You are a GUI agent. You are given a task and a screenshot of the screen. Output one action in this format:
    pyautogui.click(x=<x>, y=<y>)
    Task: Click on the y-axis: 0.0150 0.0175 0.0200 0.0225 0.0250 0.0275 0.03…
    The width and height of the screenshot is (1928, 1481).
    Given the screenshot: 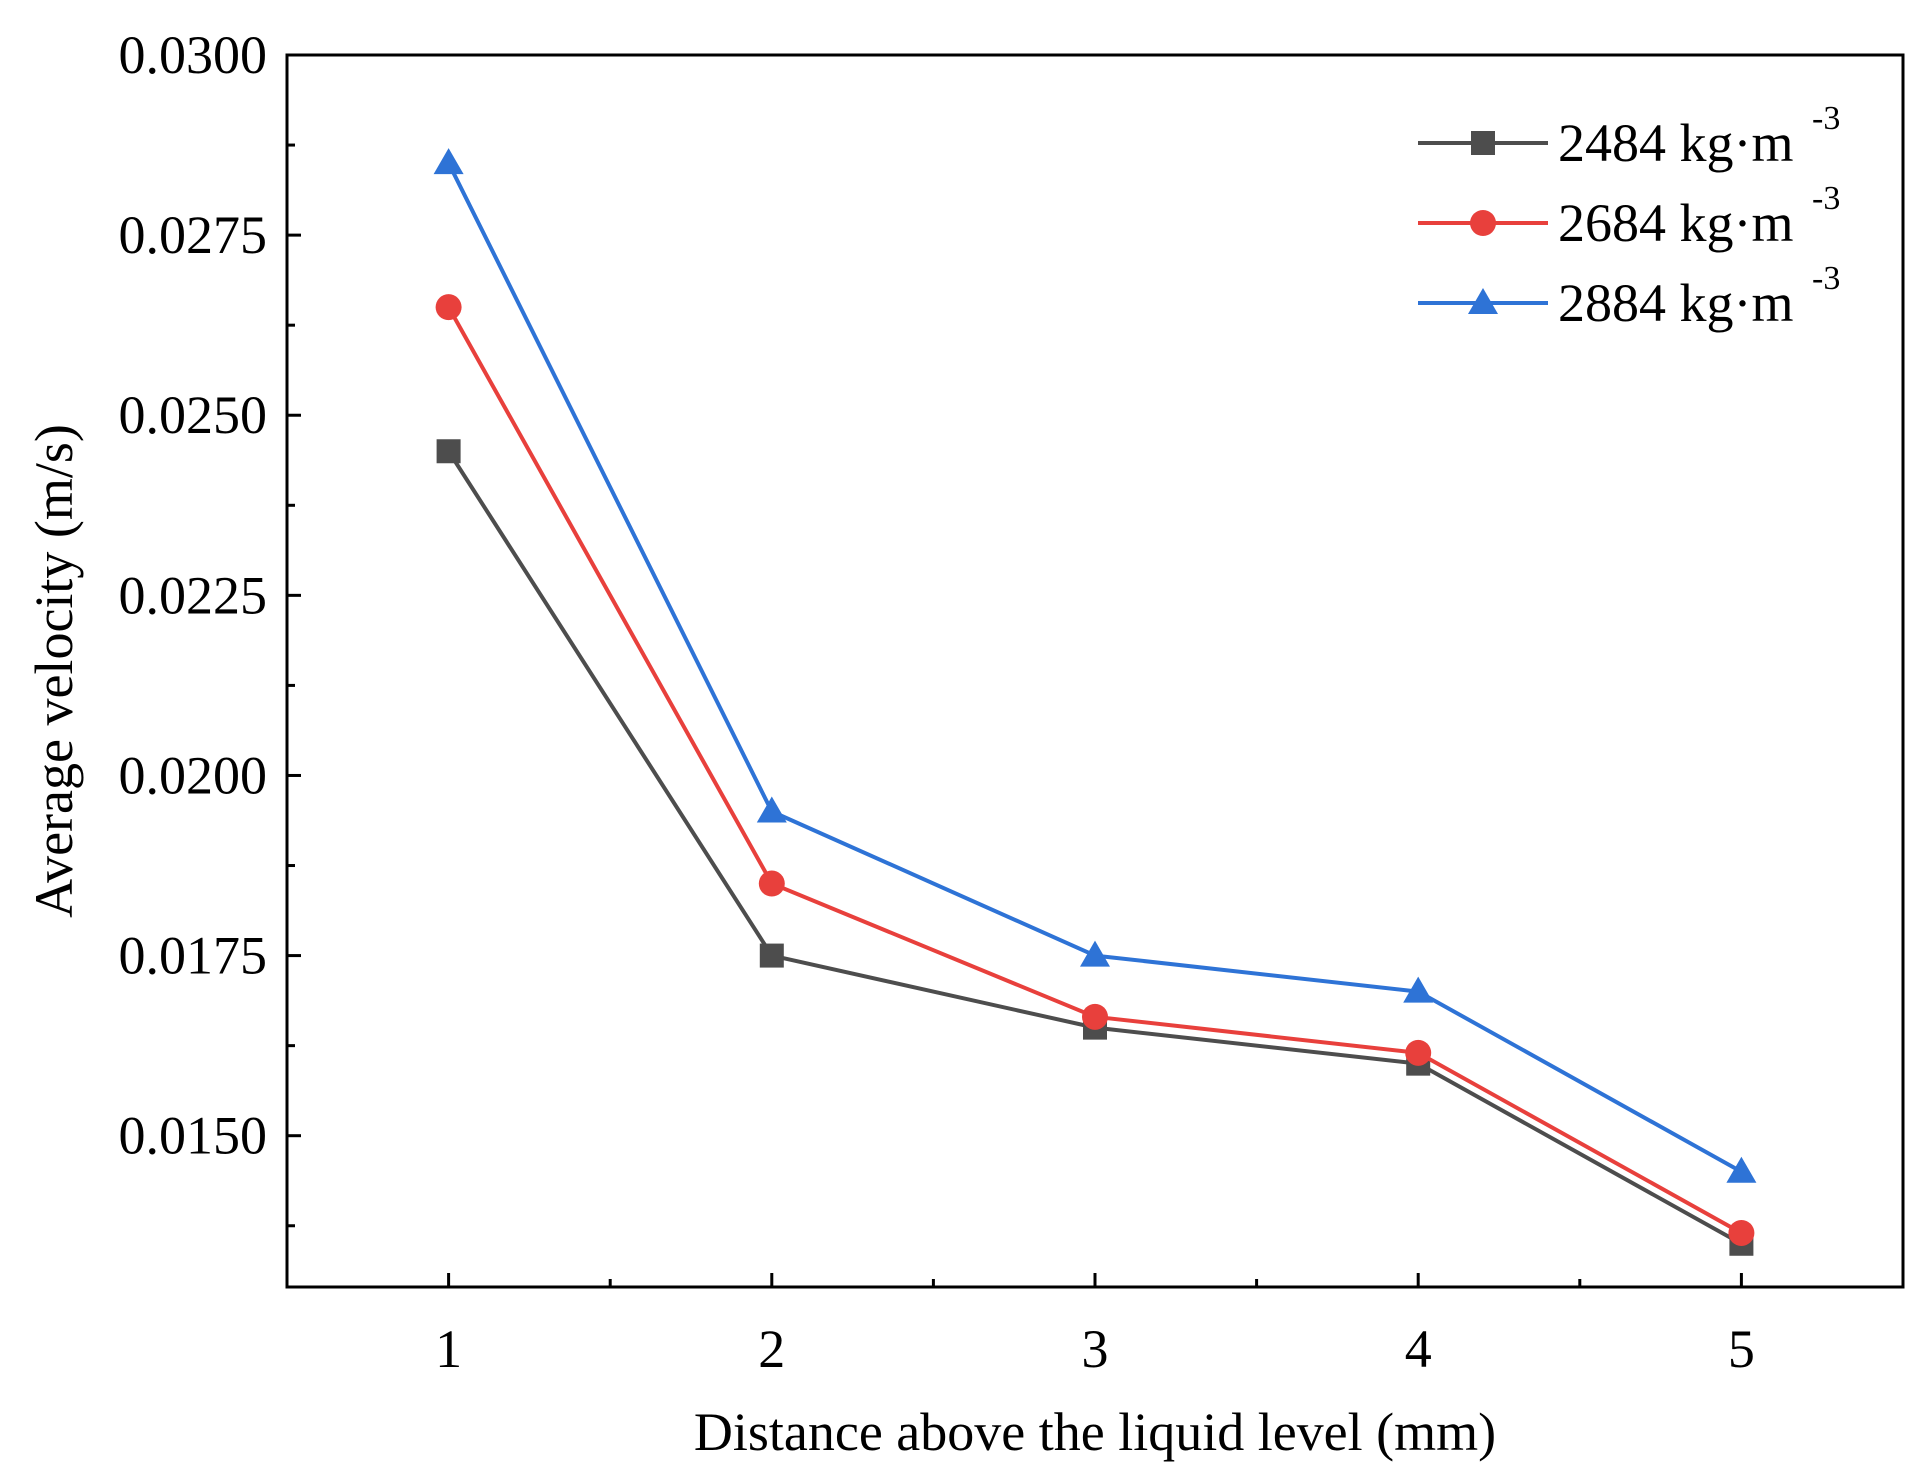 What is the action you would take?
    pyautogui.click(x=210, y=626)
    